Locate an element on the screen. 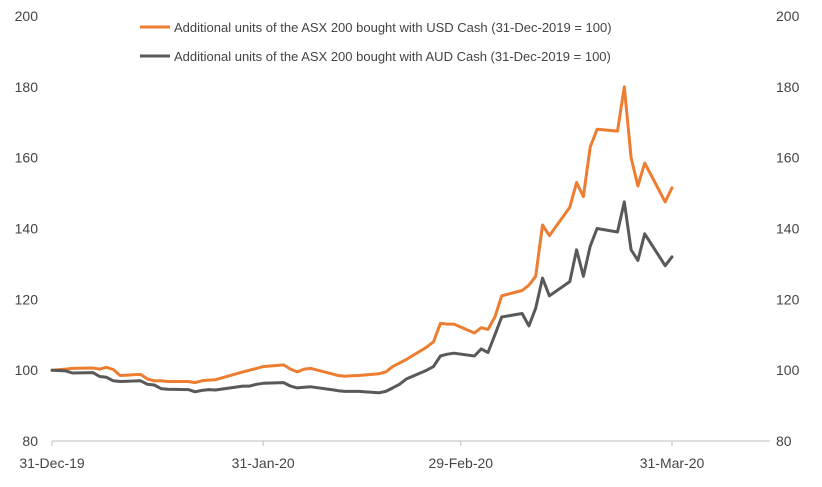  y-tick-label-right: 180 is located at coordinates (788, 87).